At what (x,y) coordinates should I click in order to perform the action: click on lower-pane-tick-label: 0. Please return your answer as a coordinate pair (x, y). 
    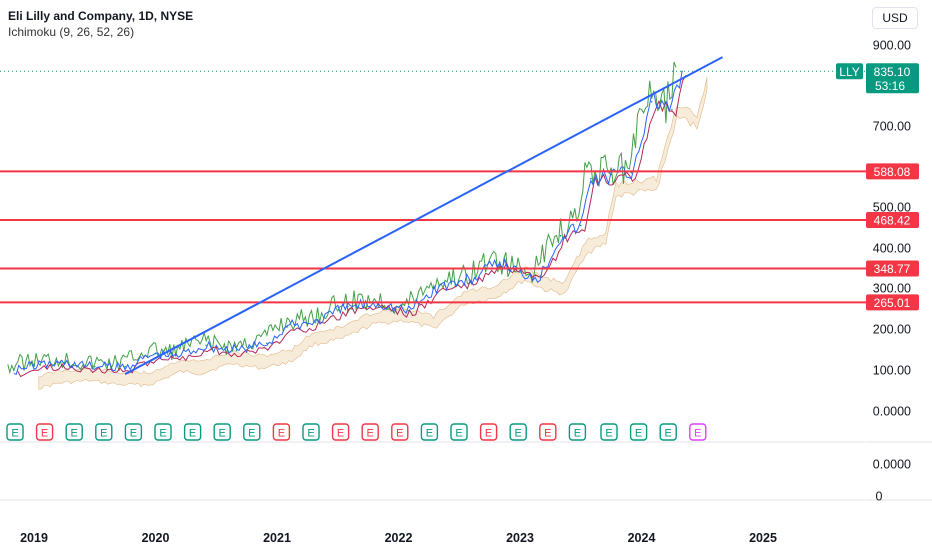
    Looking at the image, I should click on (879, 497).